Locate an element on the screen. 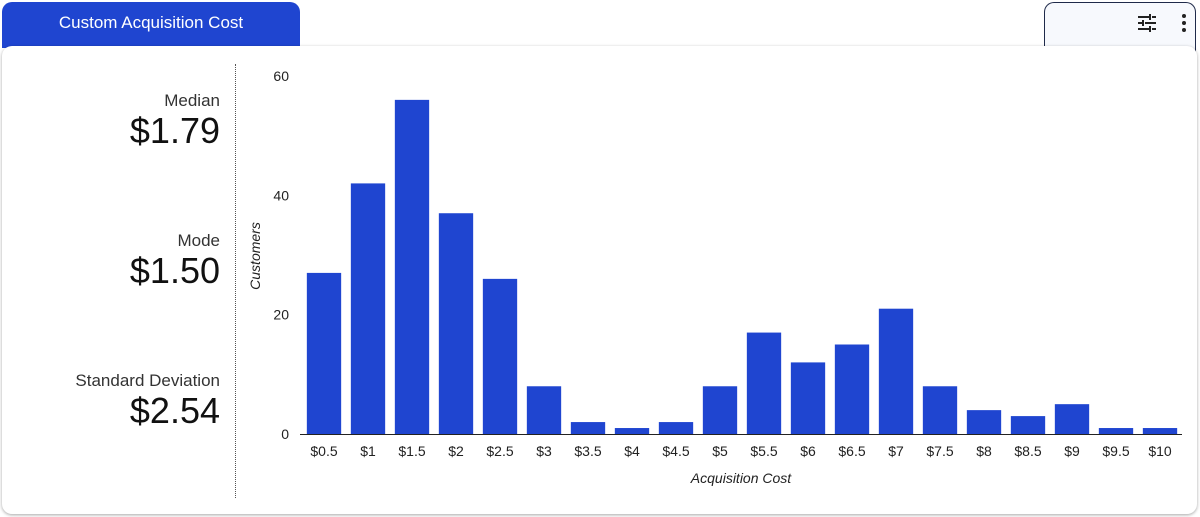  y-axis-ticks: 0 20 40 60 is located at coordinates (281, 255).